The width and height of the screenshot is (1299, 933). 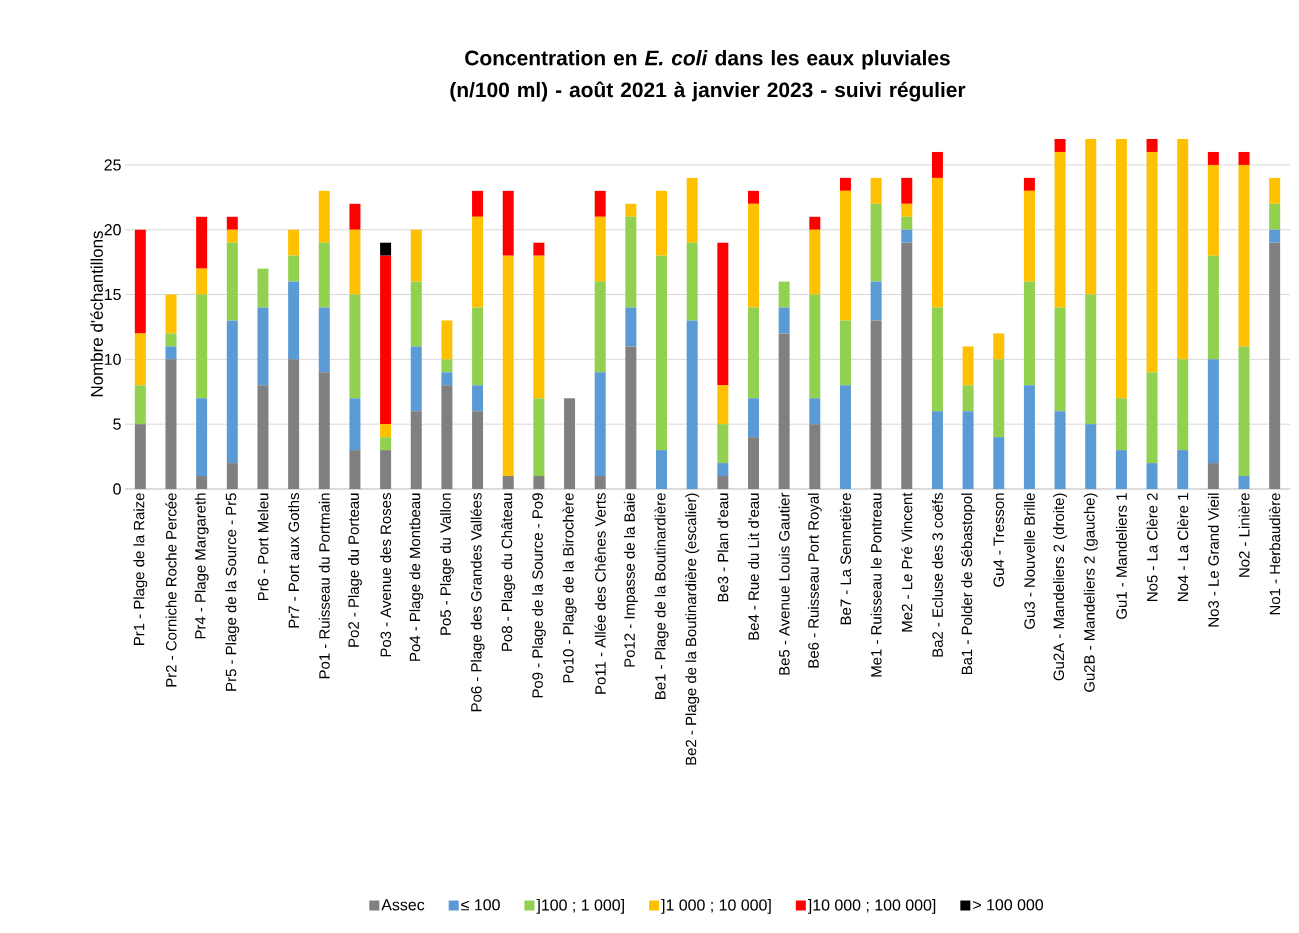 I want to click on y-axis-title: Nombre d'échantillons, so click(x=96, y=314).